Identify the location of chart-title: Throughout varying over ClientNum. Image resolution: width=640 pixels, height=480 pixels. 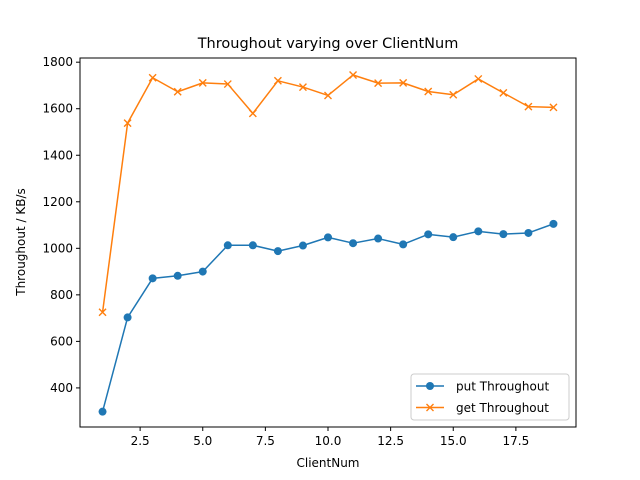
(328, 44).